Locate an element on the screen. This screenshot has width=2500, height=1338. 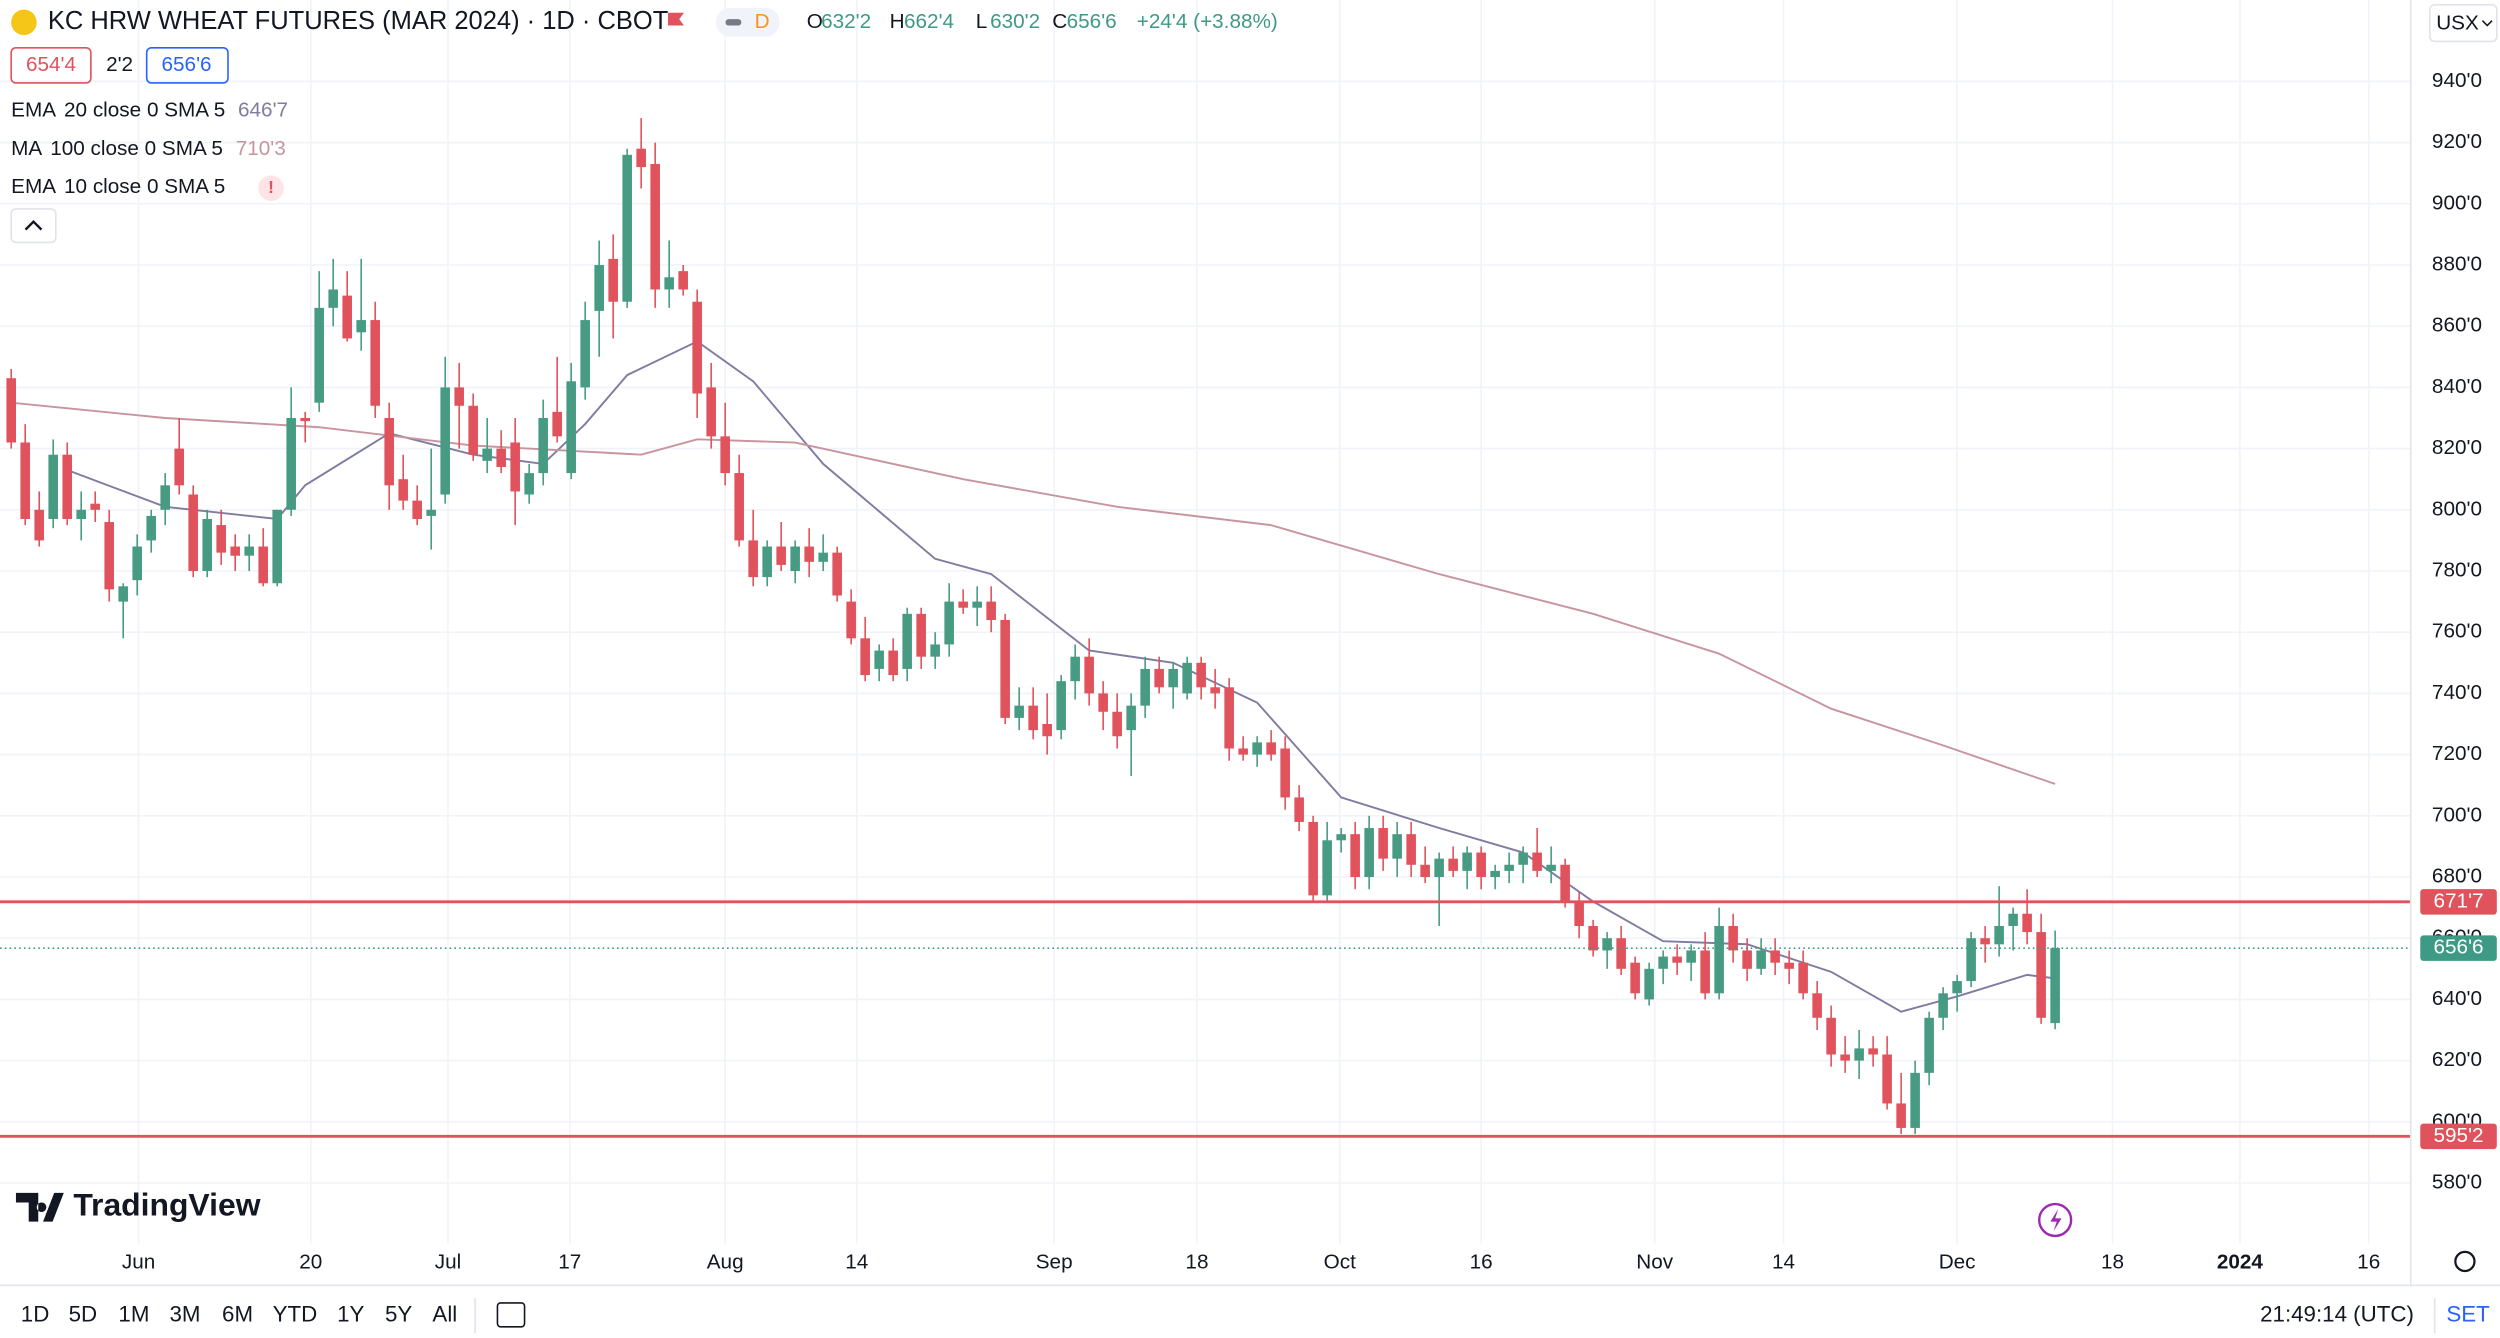
legend-entry: EMA 20 close 0 SMA 5 646'7 is located at coordinates (149, 110).